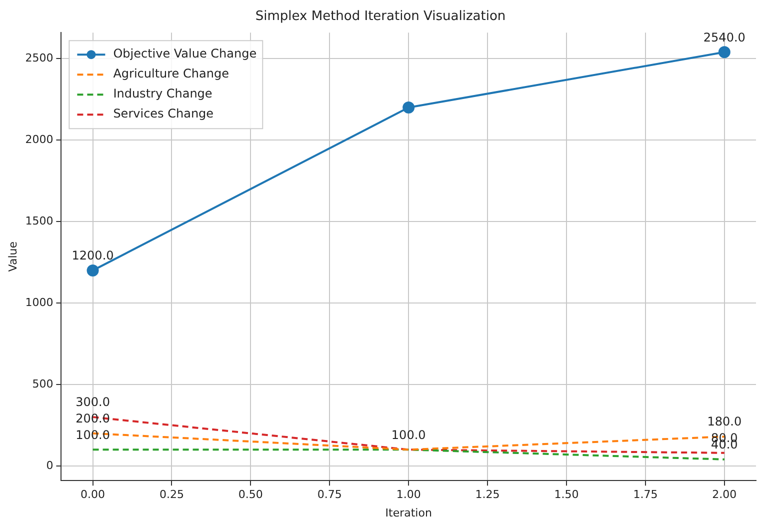  Describe the element at coordinates (487, 495) in the screenshot. I see `x-tick-label: 1.25` at that location.